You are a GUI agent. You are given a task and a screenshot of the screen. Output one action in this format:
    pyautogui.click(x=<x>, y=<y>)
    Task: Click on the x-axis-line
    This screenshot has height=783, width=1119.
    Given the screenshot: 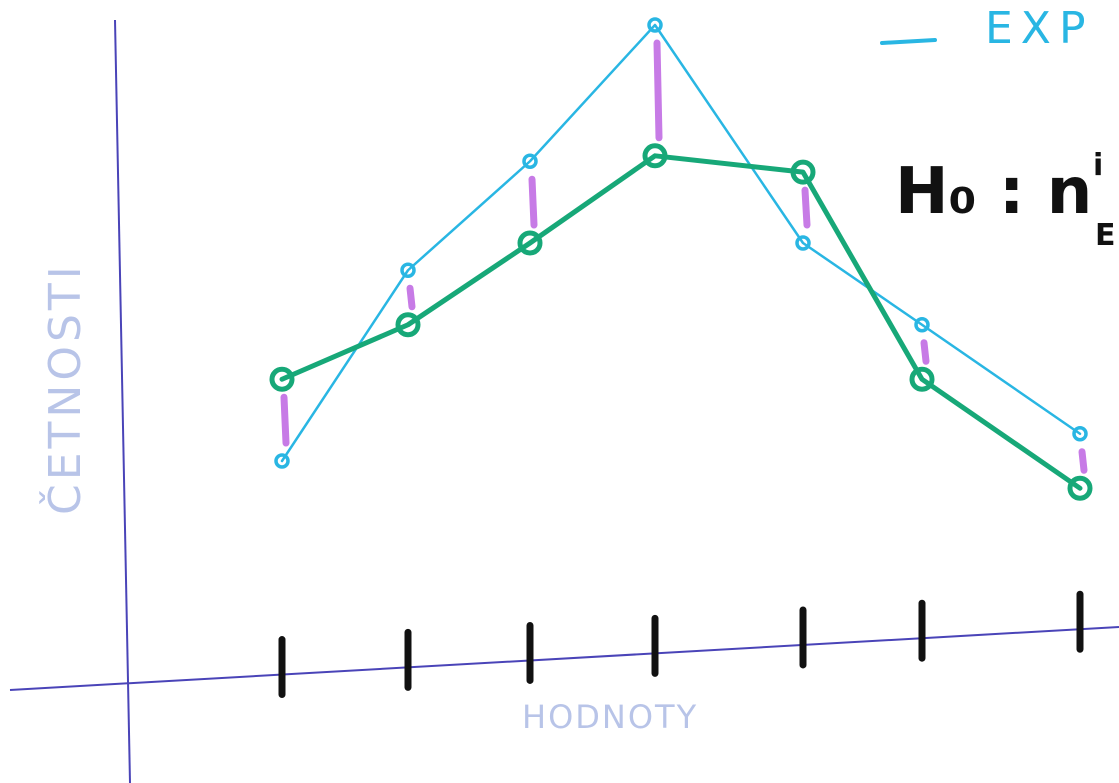 What is the action you would take?
    pyautogui.click(x=564, y=658)
    